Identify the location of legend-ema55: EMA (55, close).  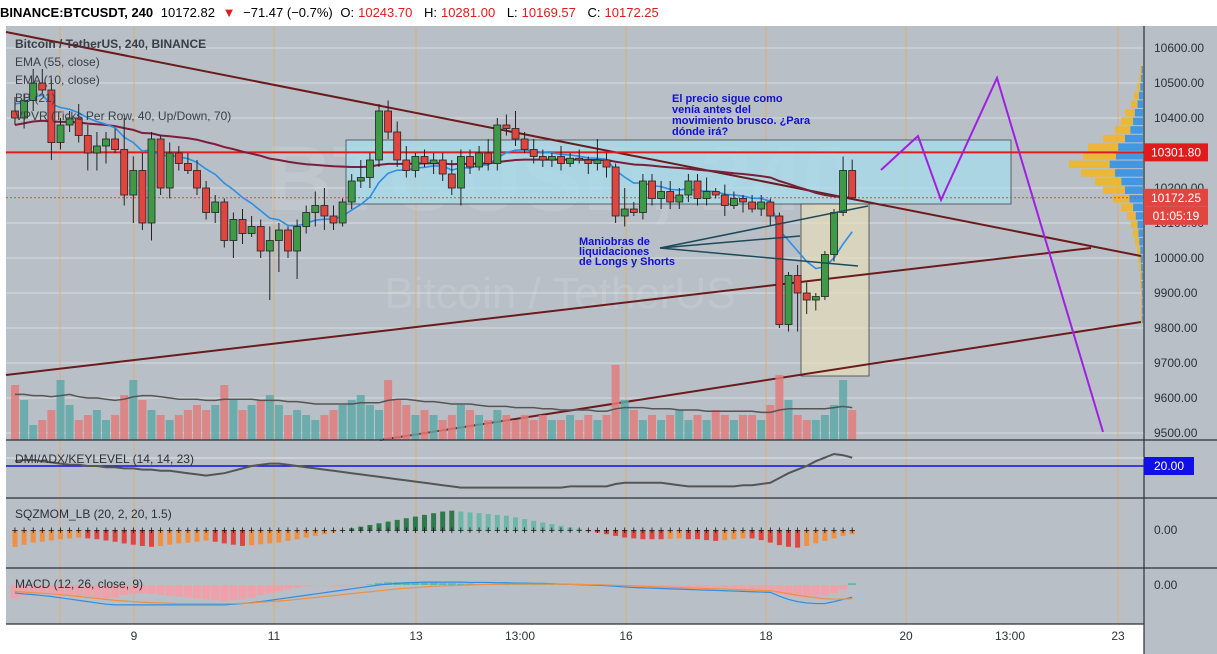
(57, 62).